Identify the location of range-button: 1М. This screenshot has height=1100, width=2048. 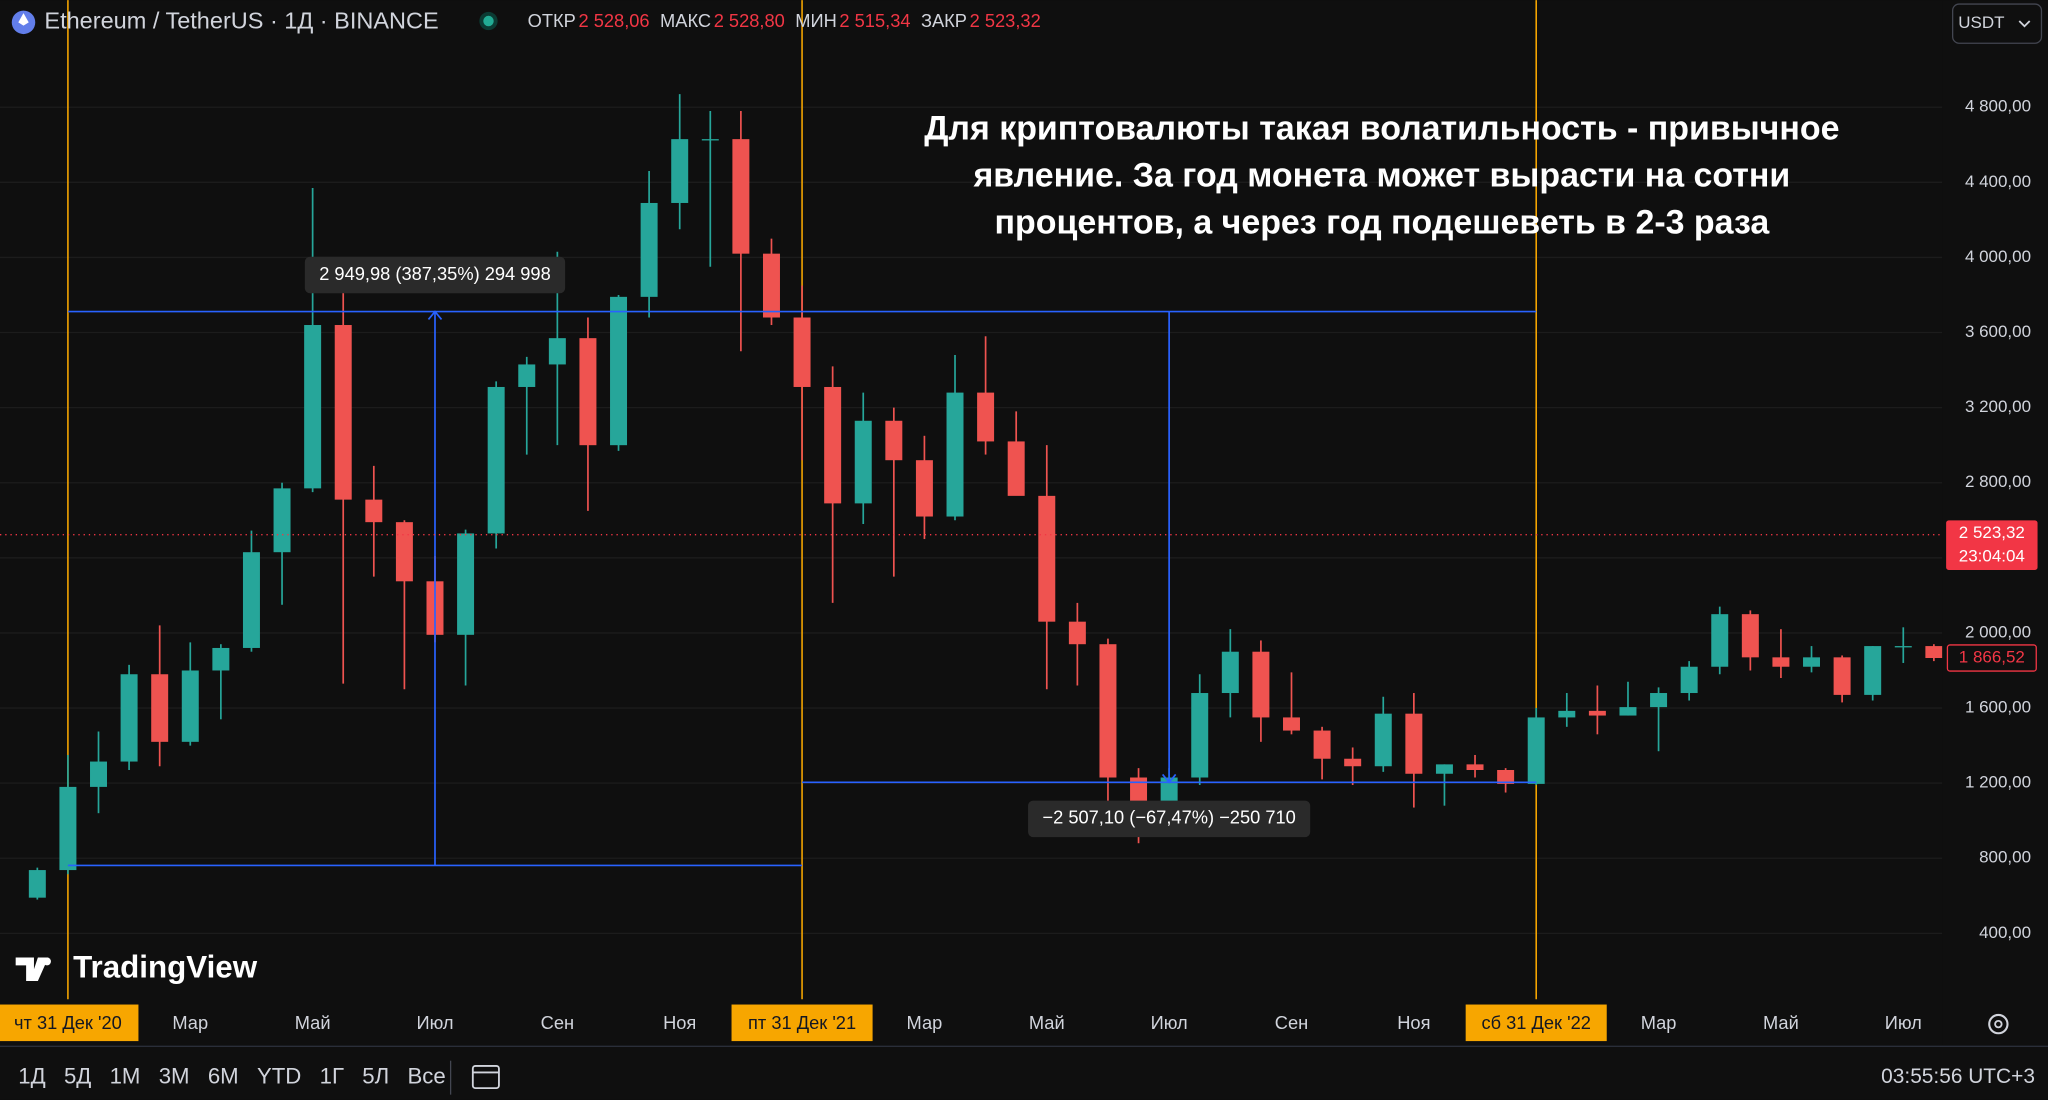
(125, 1076).